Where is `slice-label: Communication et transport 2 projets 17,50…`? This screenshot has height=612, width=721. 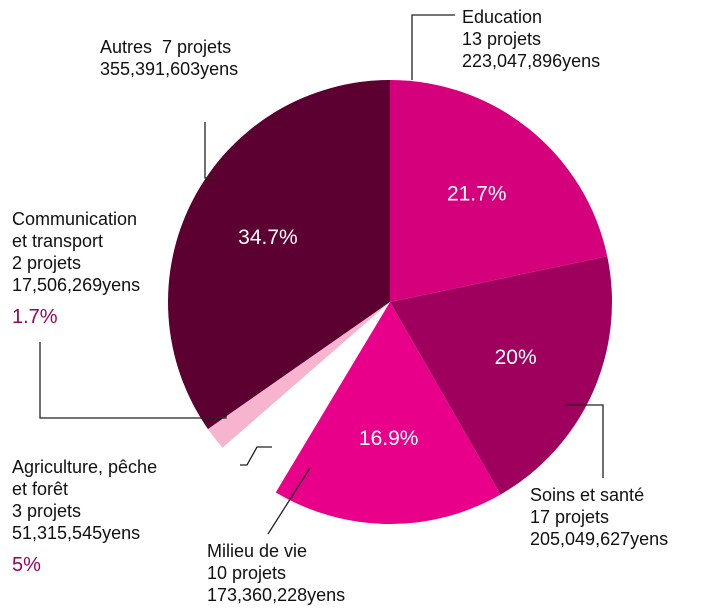
slice-label: Communication et transport 2 projets 17,50… is located at coordinates (76, 268).